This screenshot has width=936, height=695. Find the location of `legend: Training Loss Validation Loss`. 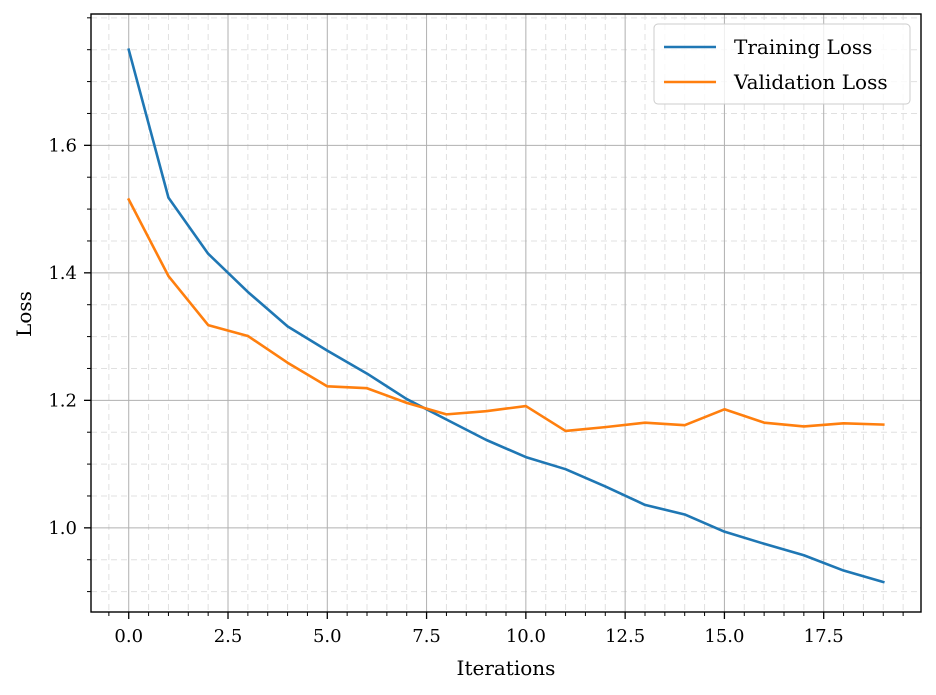

legend: Training Loss Validation Loss is located at coordinates (782, 64).